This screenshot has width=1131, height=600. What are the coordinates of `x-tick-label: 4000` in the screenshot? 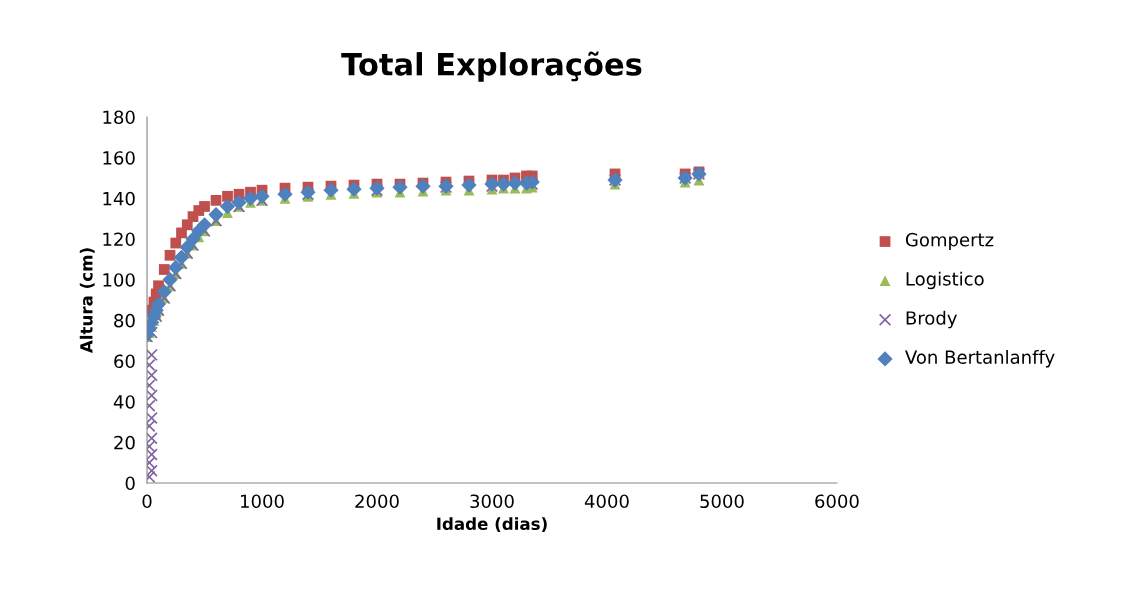 It's located at (606, 501).